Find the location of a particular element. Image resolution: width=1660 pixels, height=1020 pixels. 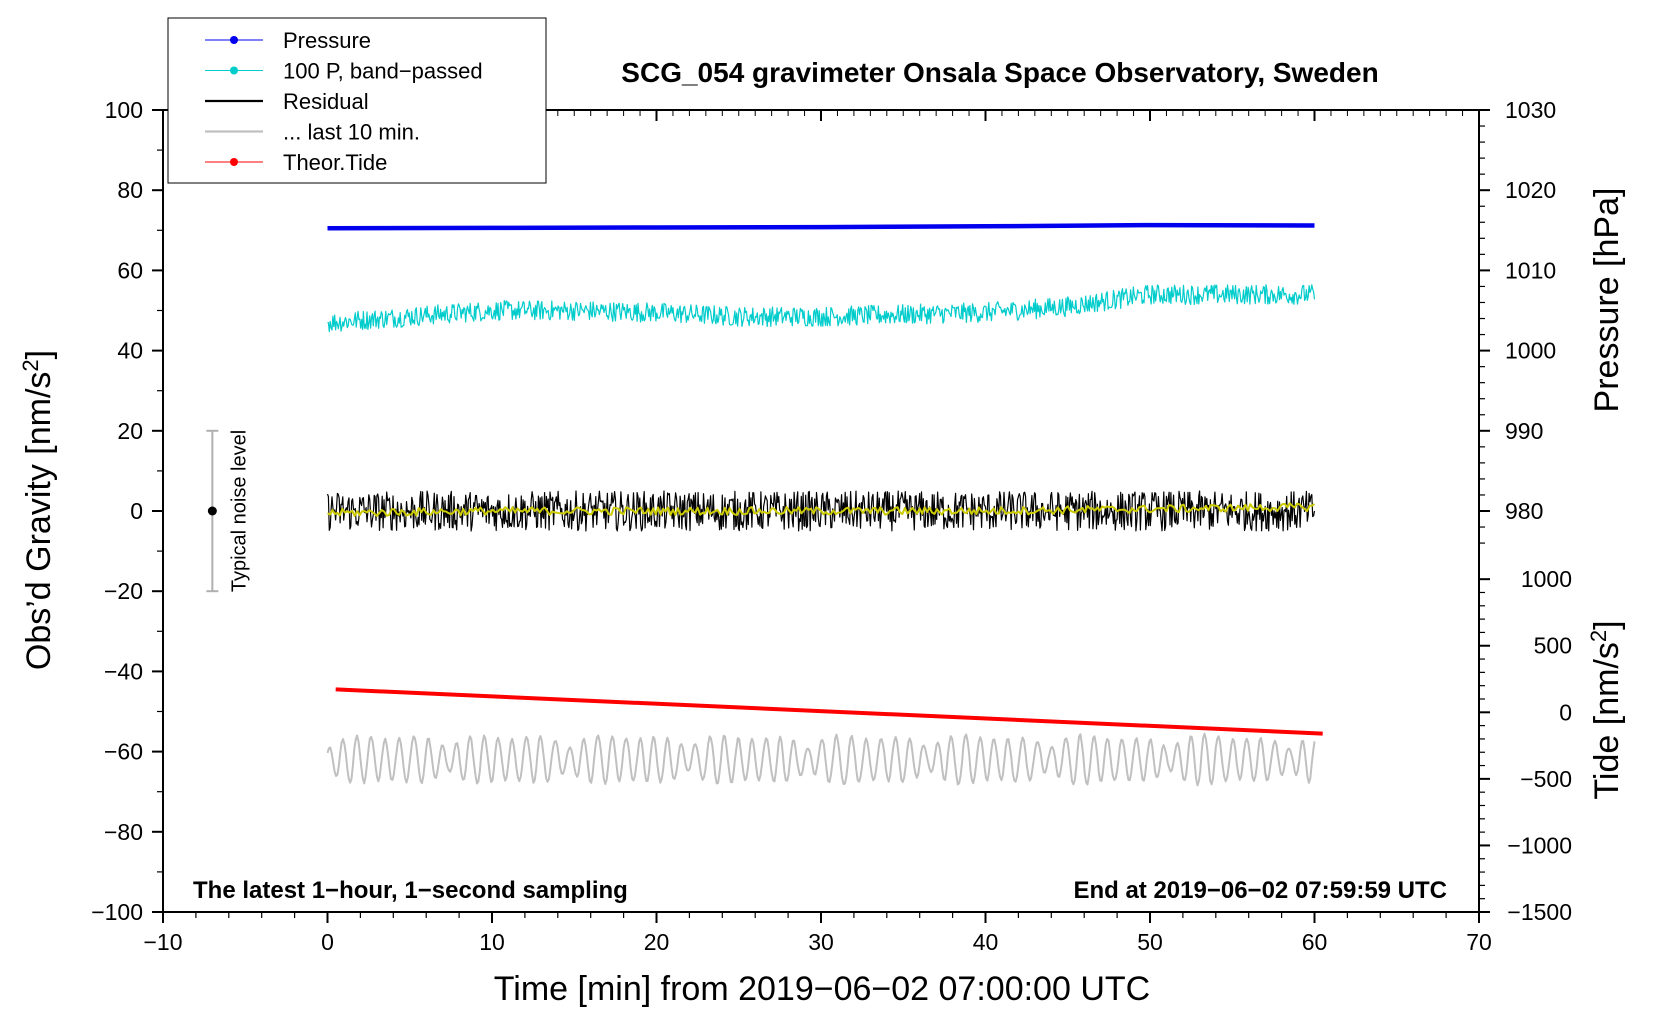

x-axis-title: Time [min] from 2019−06−02 07:00:00 UTC is located at coordinates (822, 989).